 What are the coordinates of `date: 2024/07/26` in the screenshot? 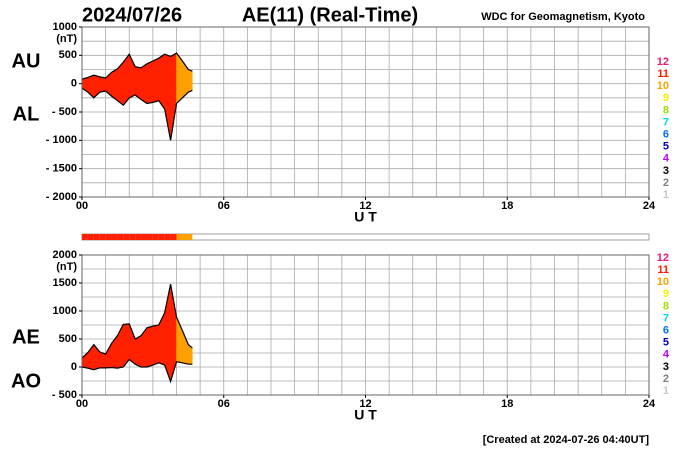 It's located at (132, 15).